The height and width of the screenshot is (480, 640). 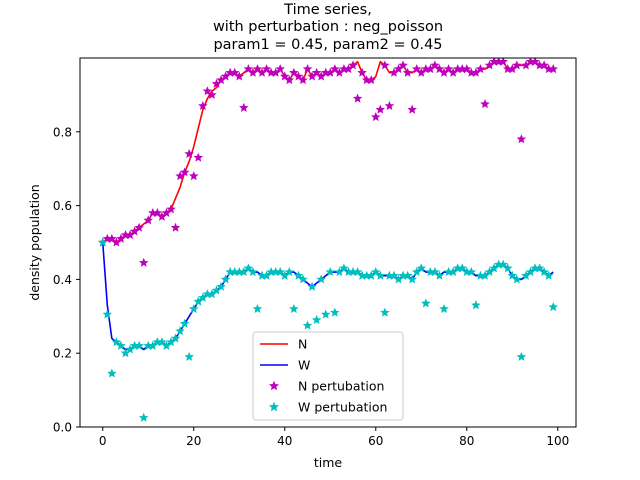 What do you see at coordinates (62, 206) in the screenshot?
I see `y-tick-label: 0.6` at bounding box center [62, 206].